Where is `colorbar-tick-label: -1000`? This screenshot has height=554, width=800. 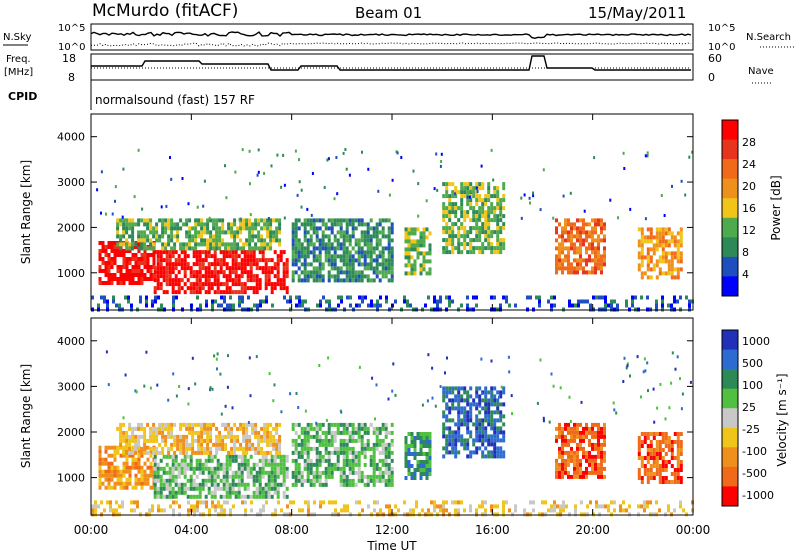 colorbar-tick-label: -1000 is located at coordinates (758, 495).